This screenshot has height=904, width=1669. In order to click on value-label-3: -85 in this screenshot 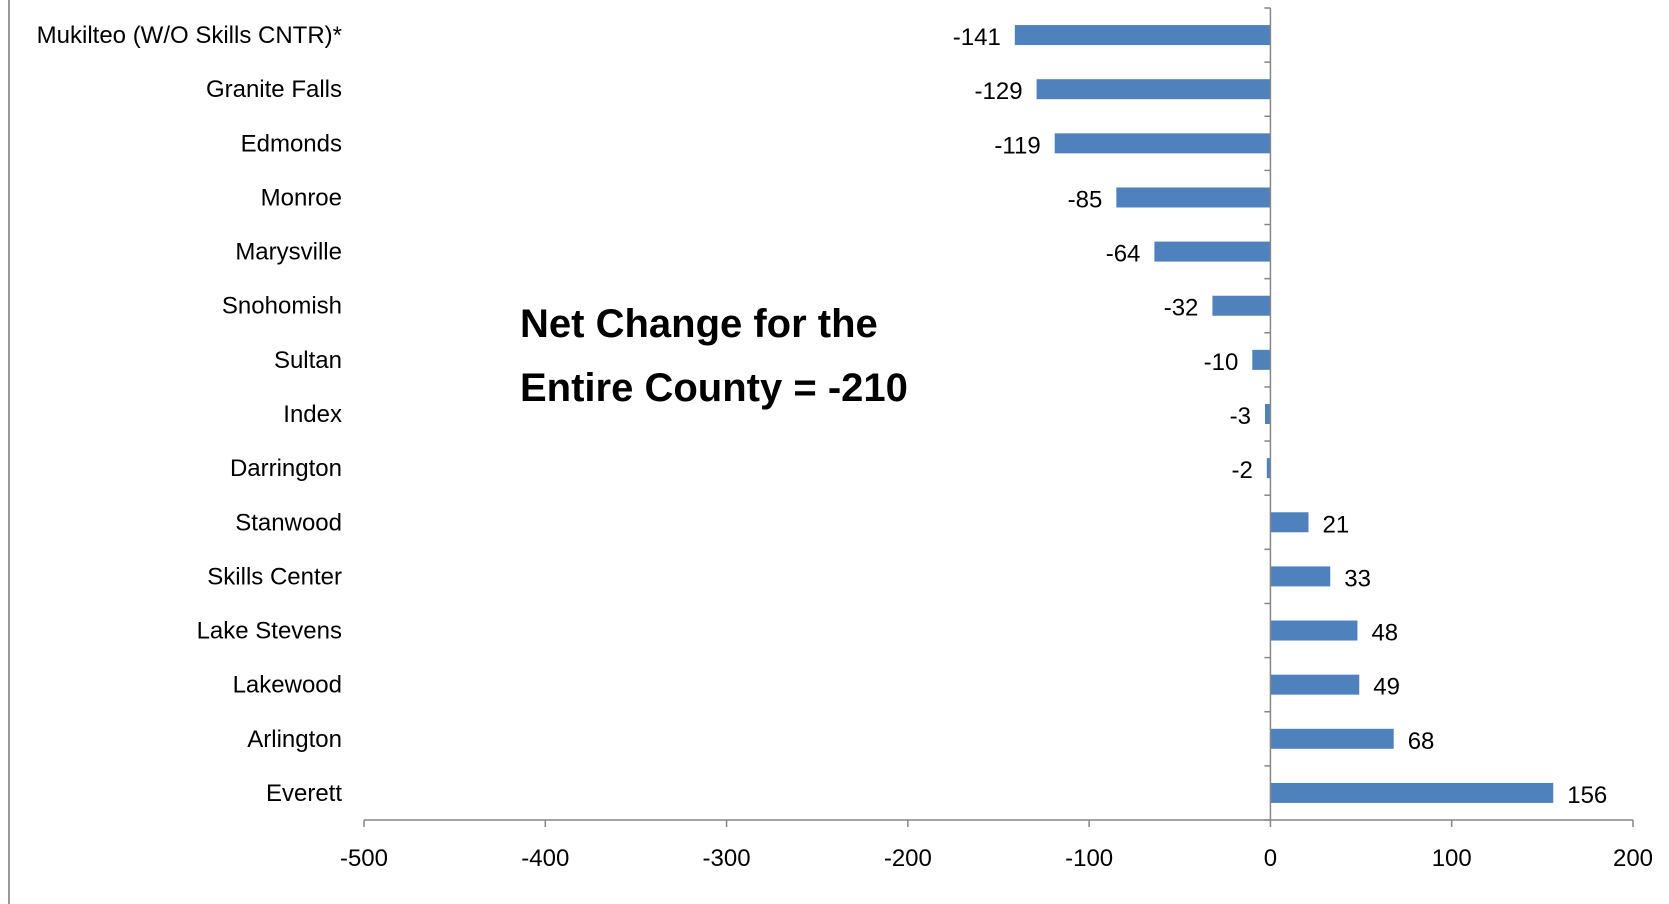, I will do `click(1085, 199)`.